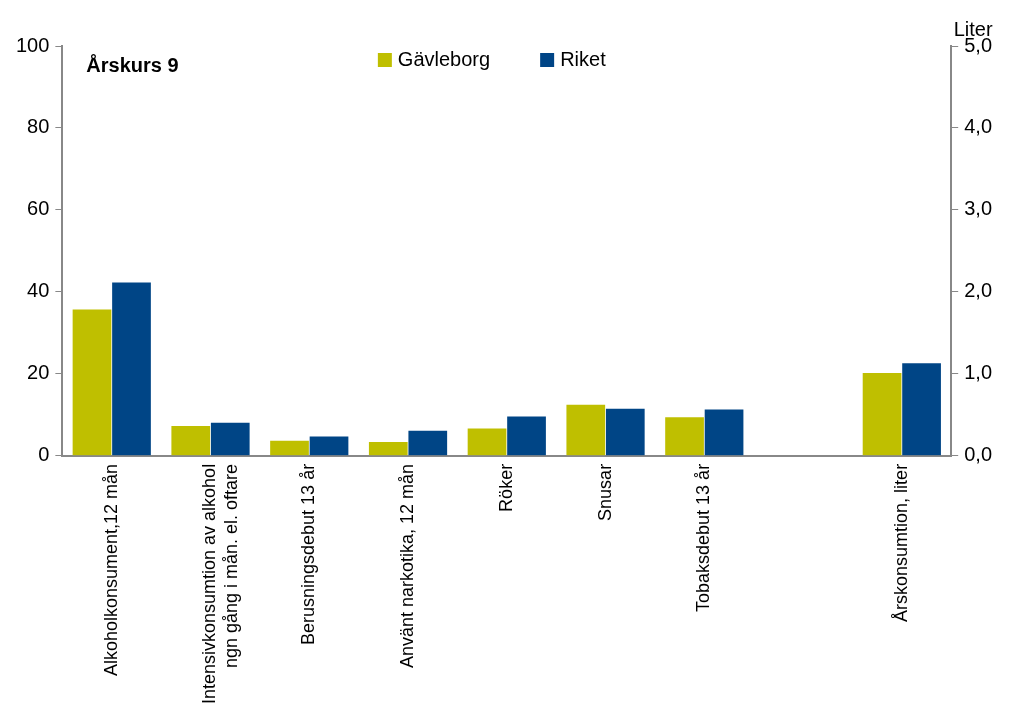  Describe the element at coordinates (978, 290) in the screenshot. I see `y2-tick-label: 2,0` at that location.